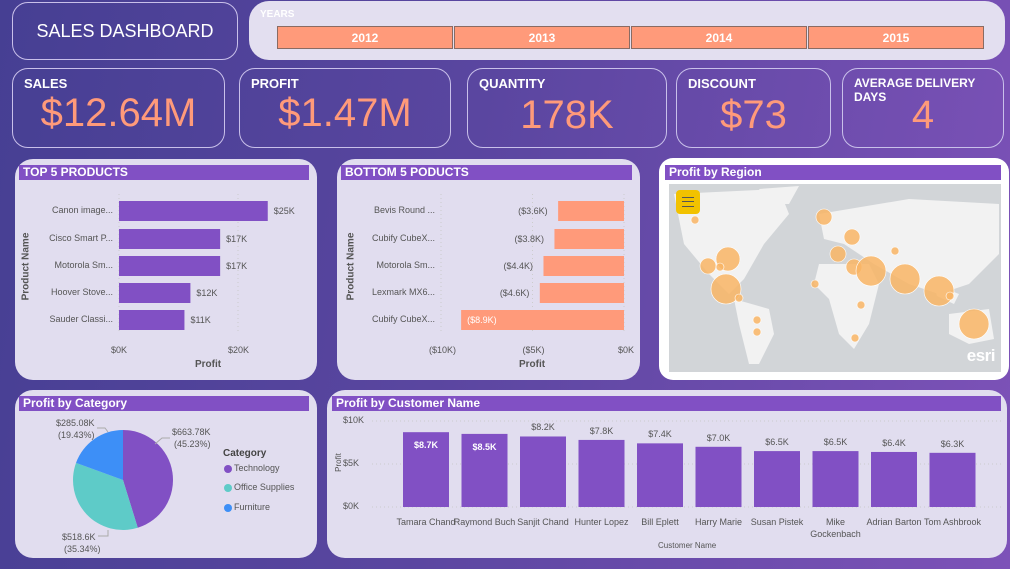 The height and width of the screenshot is (569, 1010). I want to click on kpi-sales: SALES $12.64M, so click(118, 108).